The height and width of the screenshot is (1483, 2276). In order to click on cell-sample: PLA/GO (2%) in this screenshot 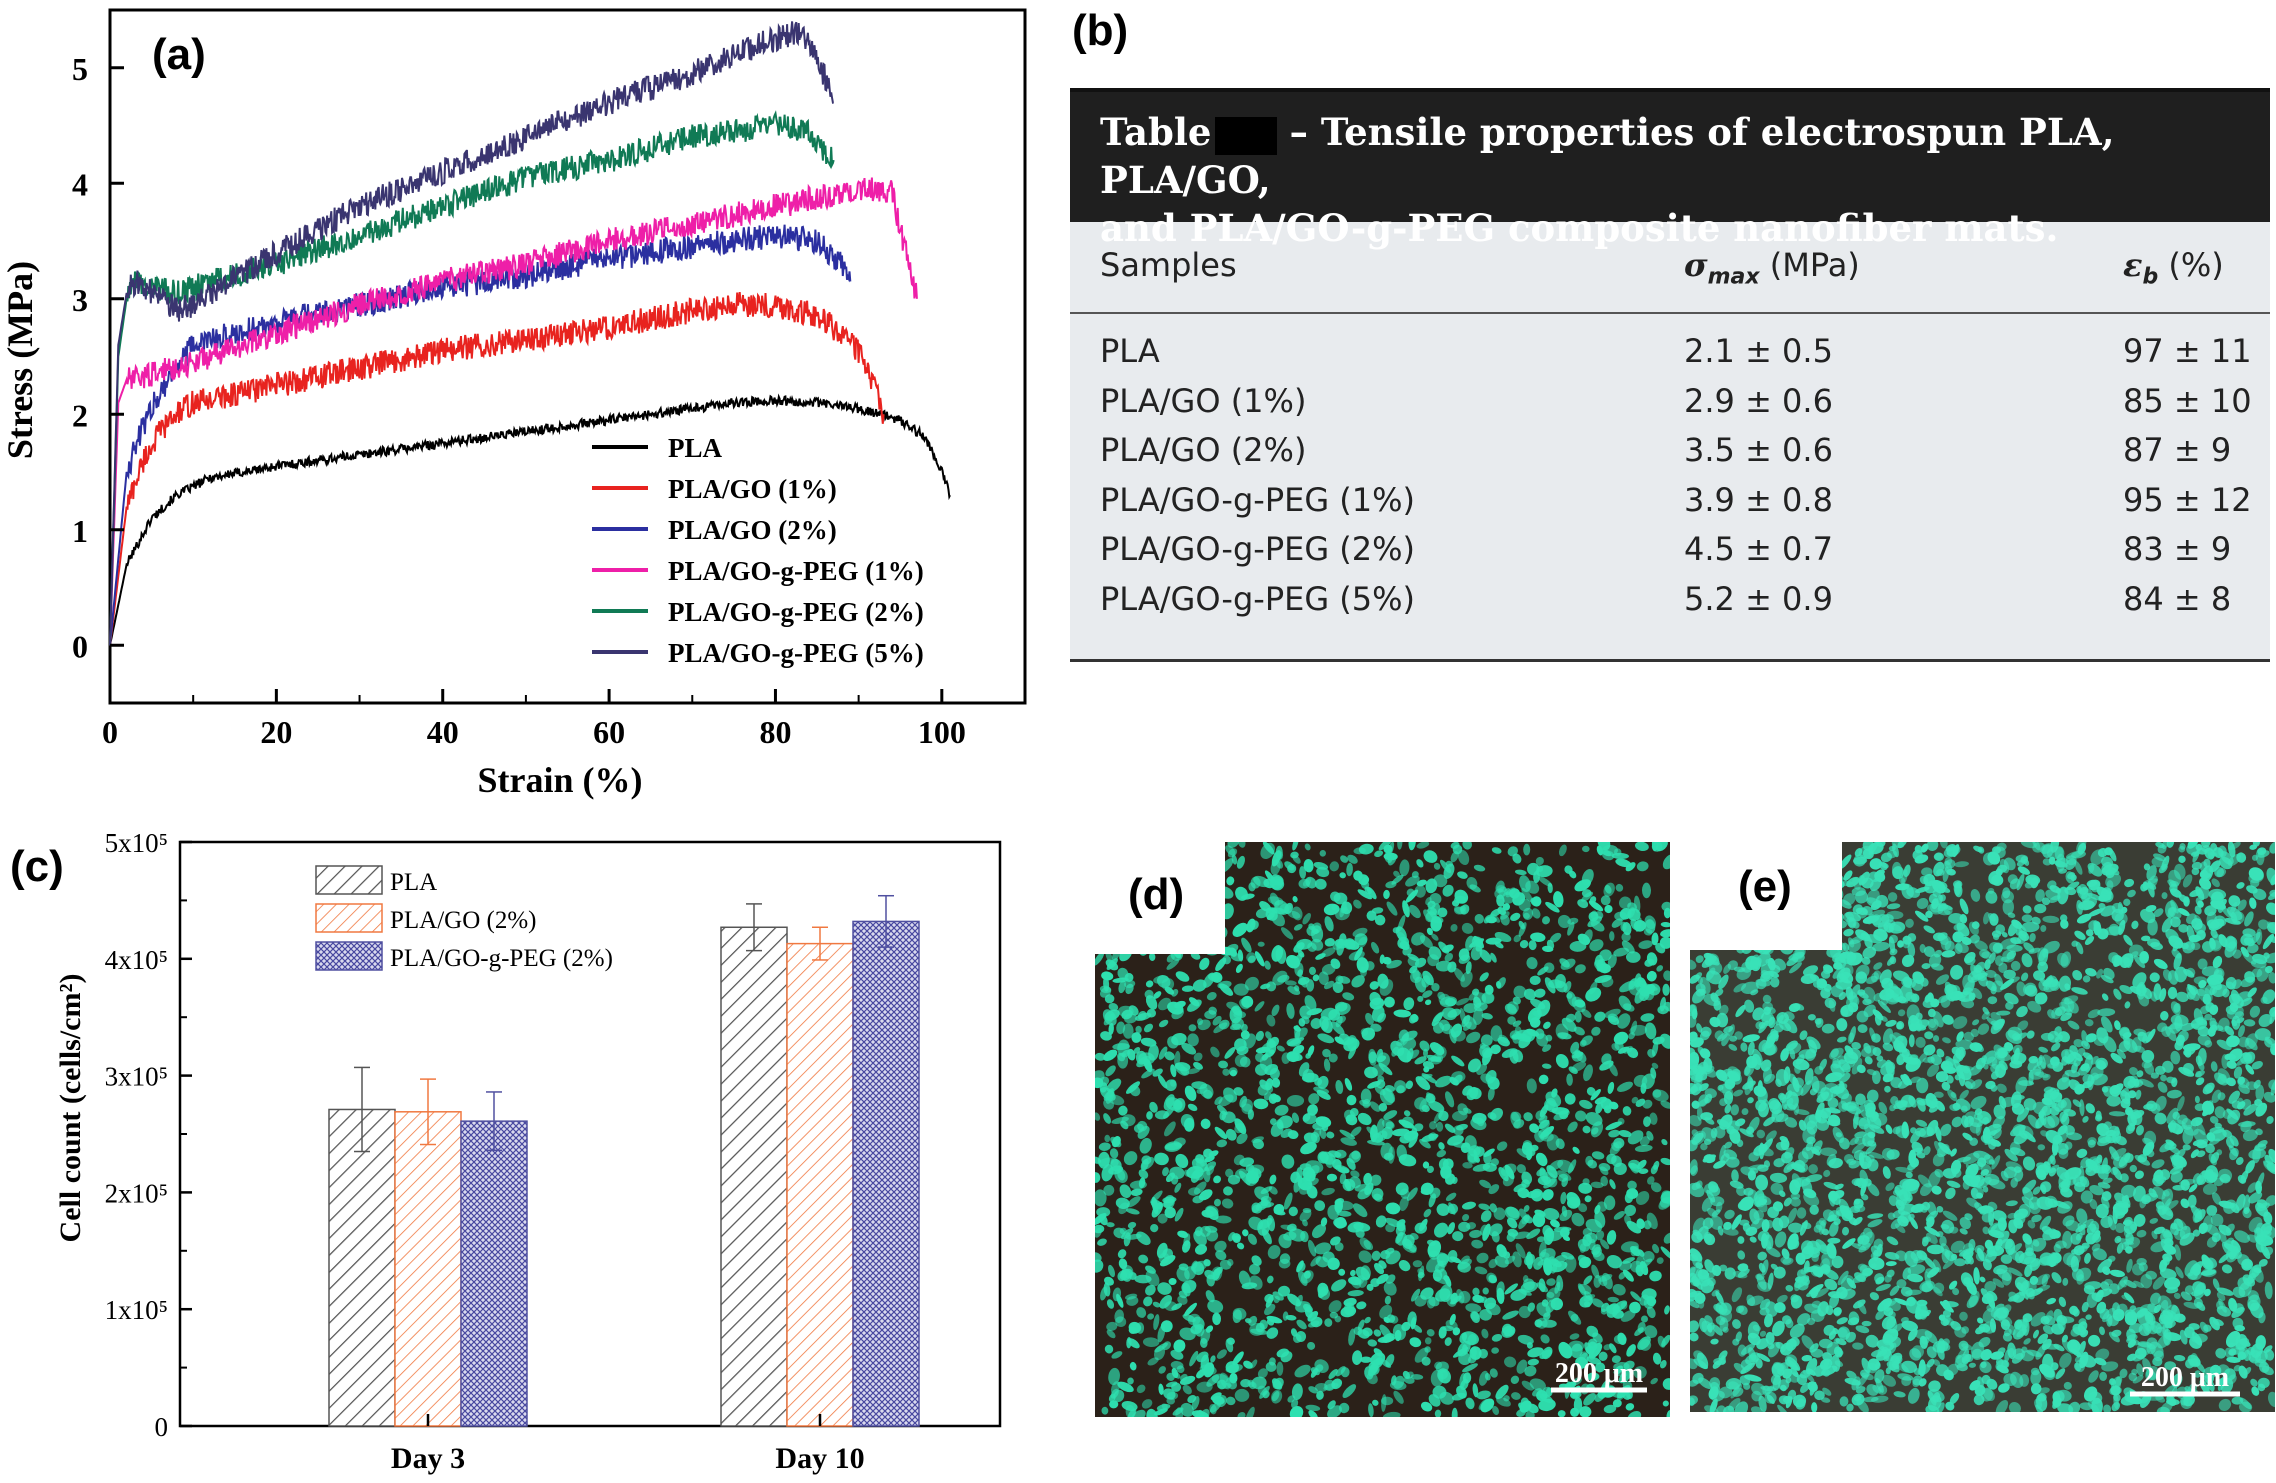, I will do `click(1203, 450)`.